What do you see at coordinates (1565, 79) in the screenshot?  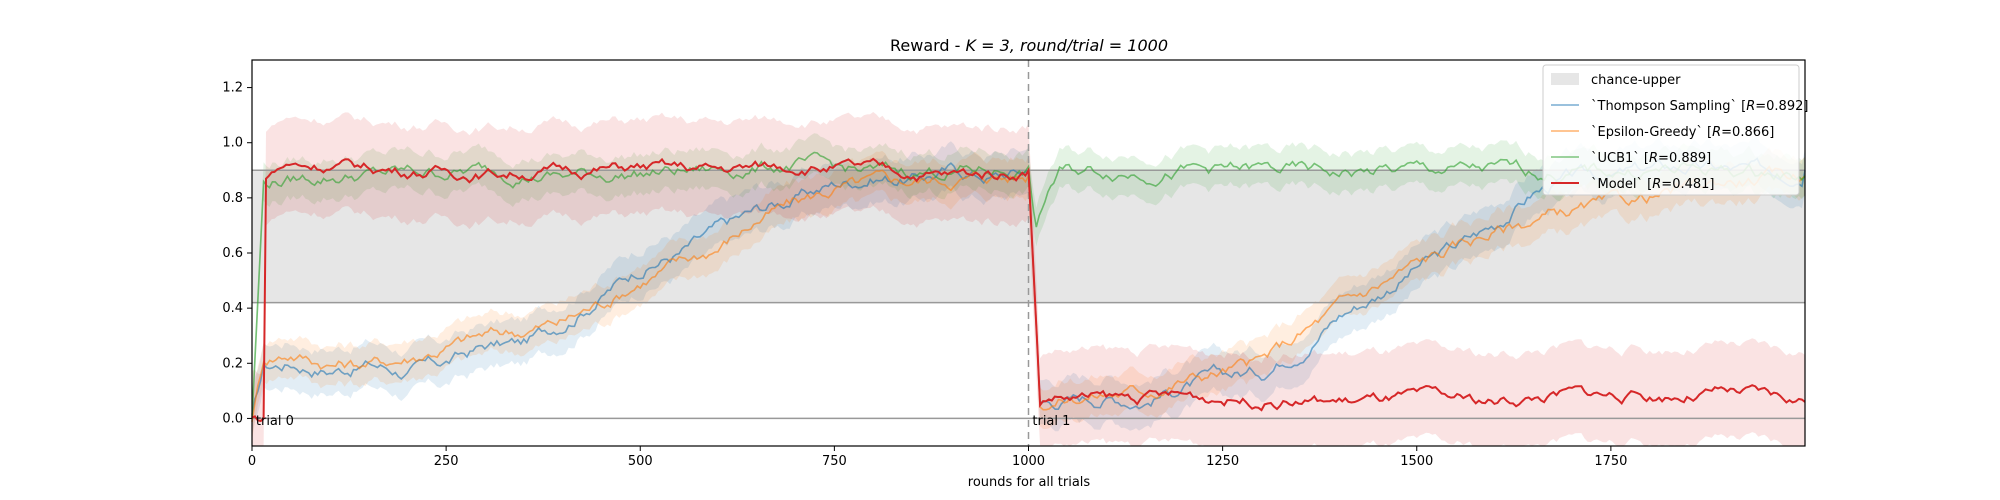 I see `legend-swatch-chance` at bounding box center [1565, 79].